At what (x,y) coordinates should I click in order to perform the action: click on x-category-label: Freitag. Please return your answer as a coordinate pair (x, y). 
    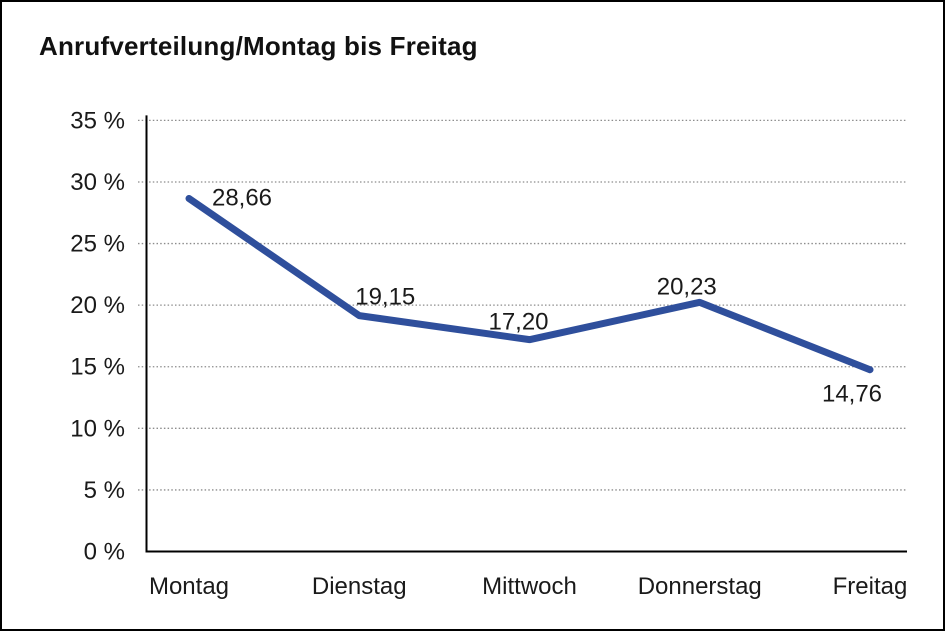
    Looking at the image, I should click on (870, 586).